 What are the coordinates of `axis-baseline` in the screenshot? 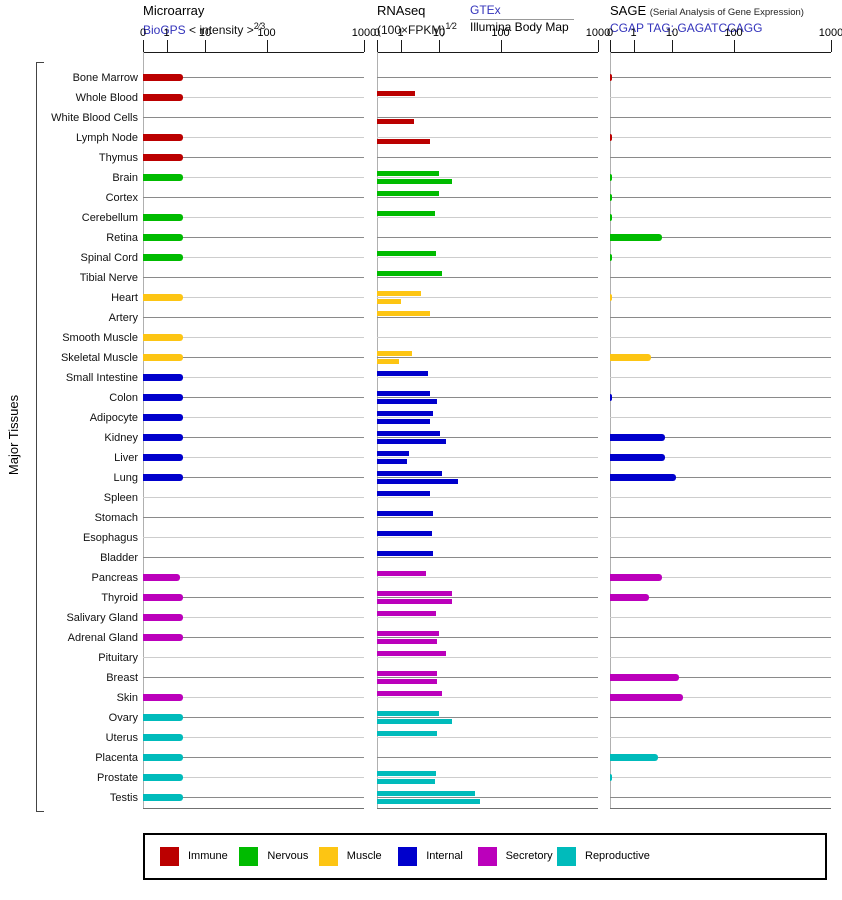 It's located at (720, 52).